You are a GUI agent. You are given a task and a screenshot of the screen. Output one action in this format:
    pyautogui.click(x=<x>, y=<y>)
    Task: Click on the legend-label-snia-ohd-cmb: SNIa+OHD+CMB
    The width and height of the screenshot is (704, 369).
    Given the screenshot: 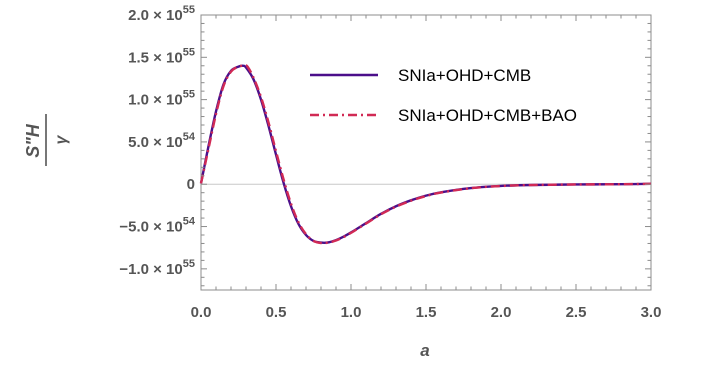 What is the action you would take?
    pyautogui.click(x=464, y=75)
    